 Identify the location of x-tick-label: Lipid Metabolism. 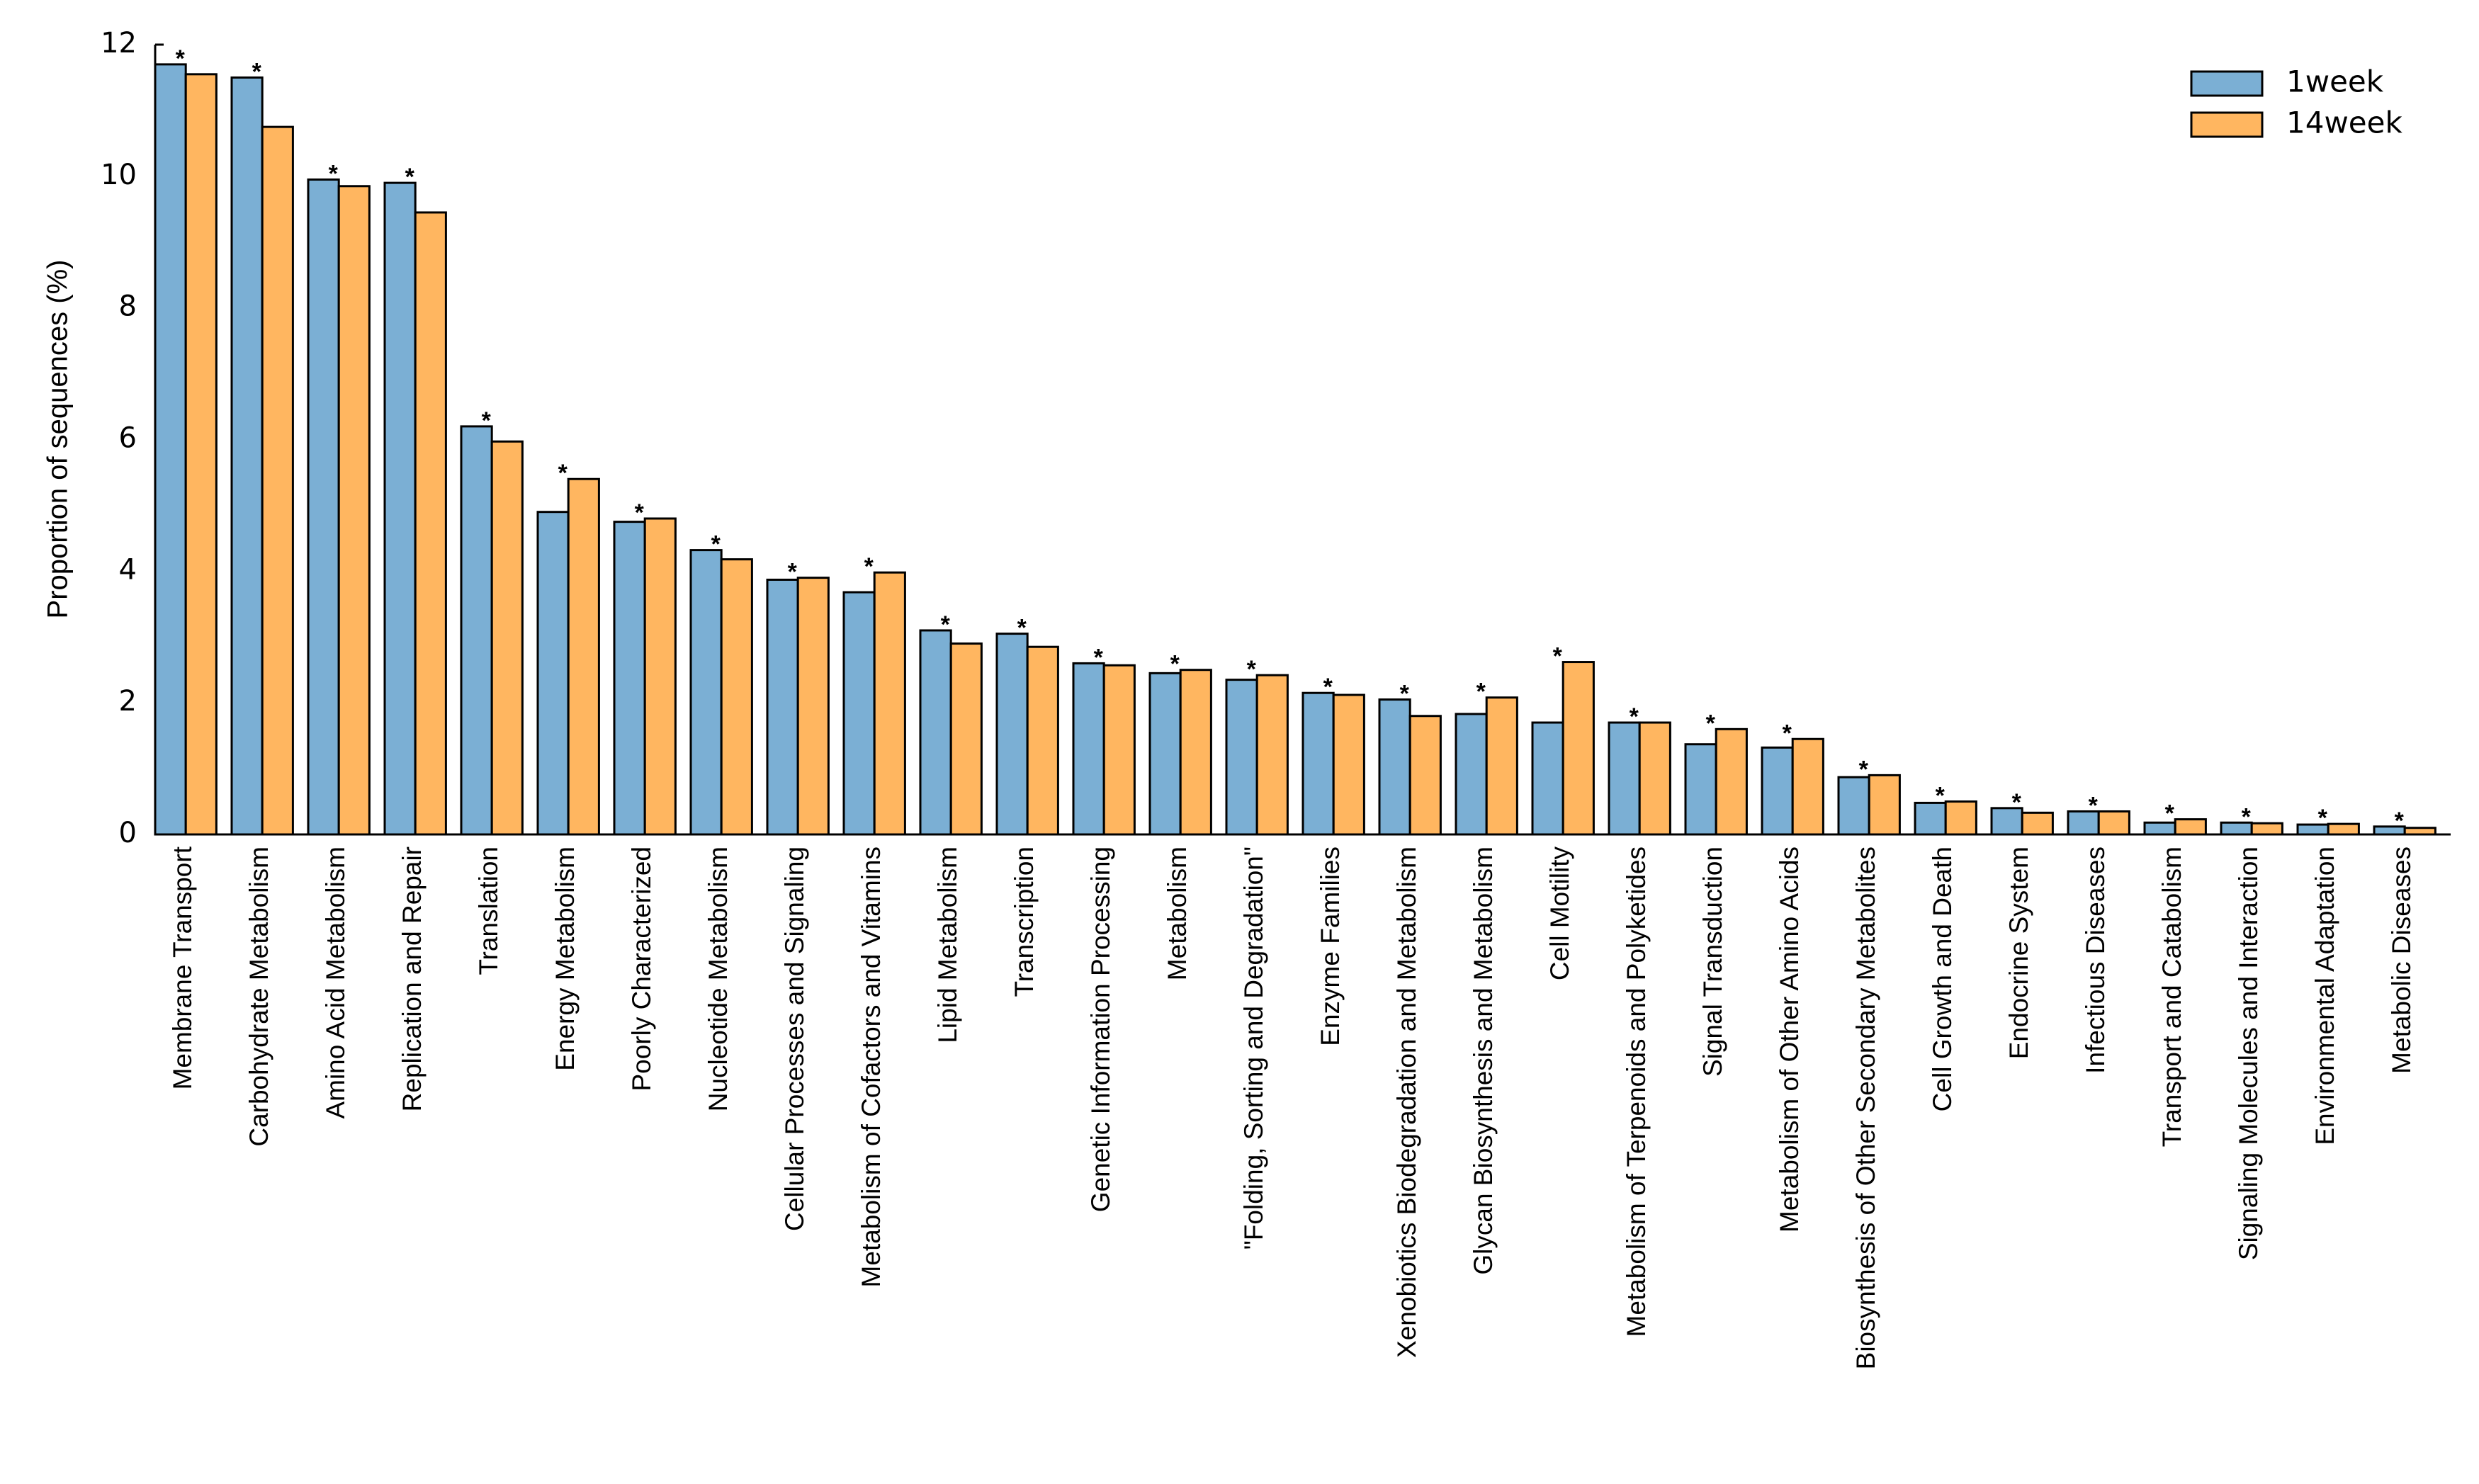
(948, 944).